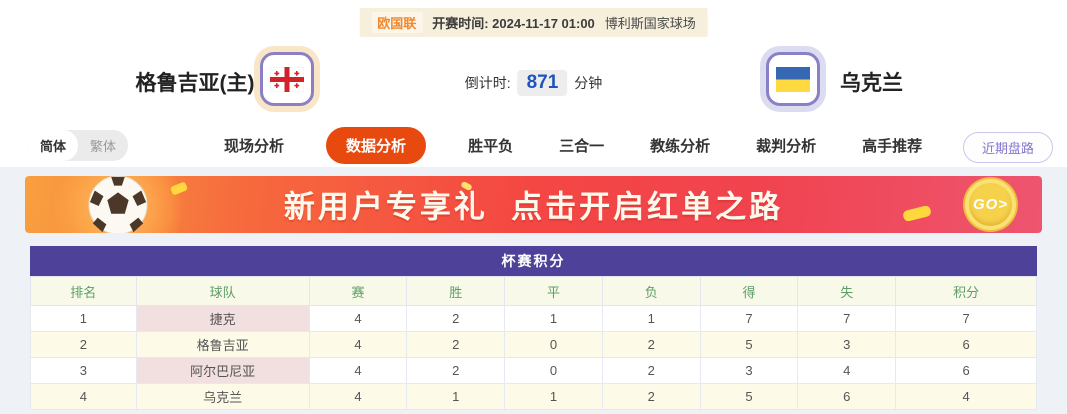  I want to click on header-cell: 失, so click(847, 291).